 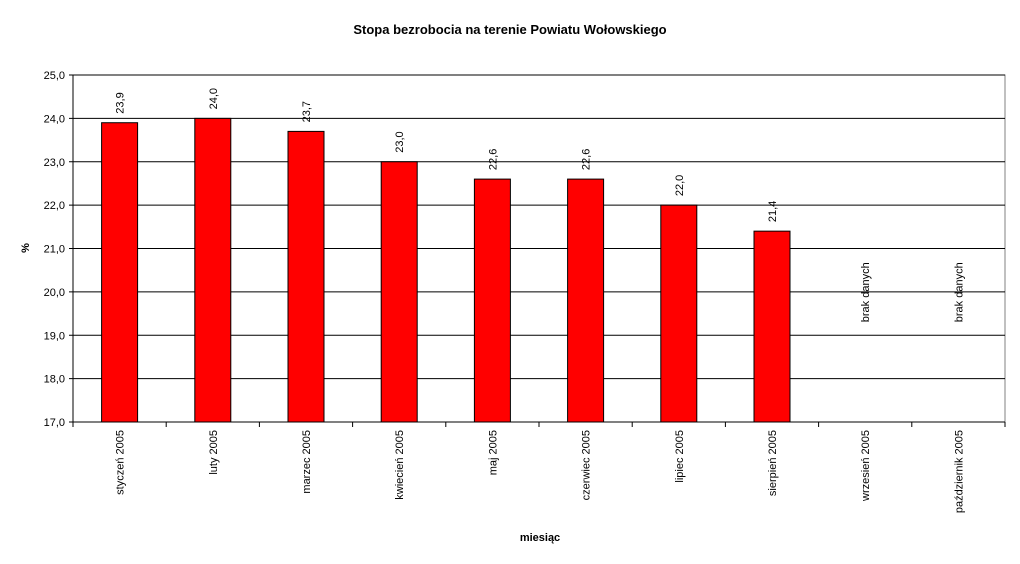 I want to click on x-tick-label: październik 2005, so click(x=959, y=471).